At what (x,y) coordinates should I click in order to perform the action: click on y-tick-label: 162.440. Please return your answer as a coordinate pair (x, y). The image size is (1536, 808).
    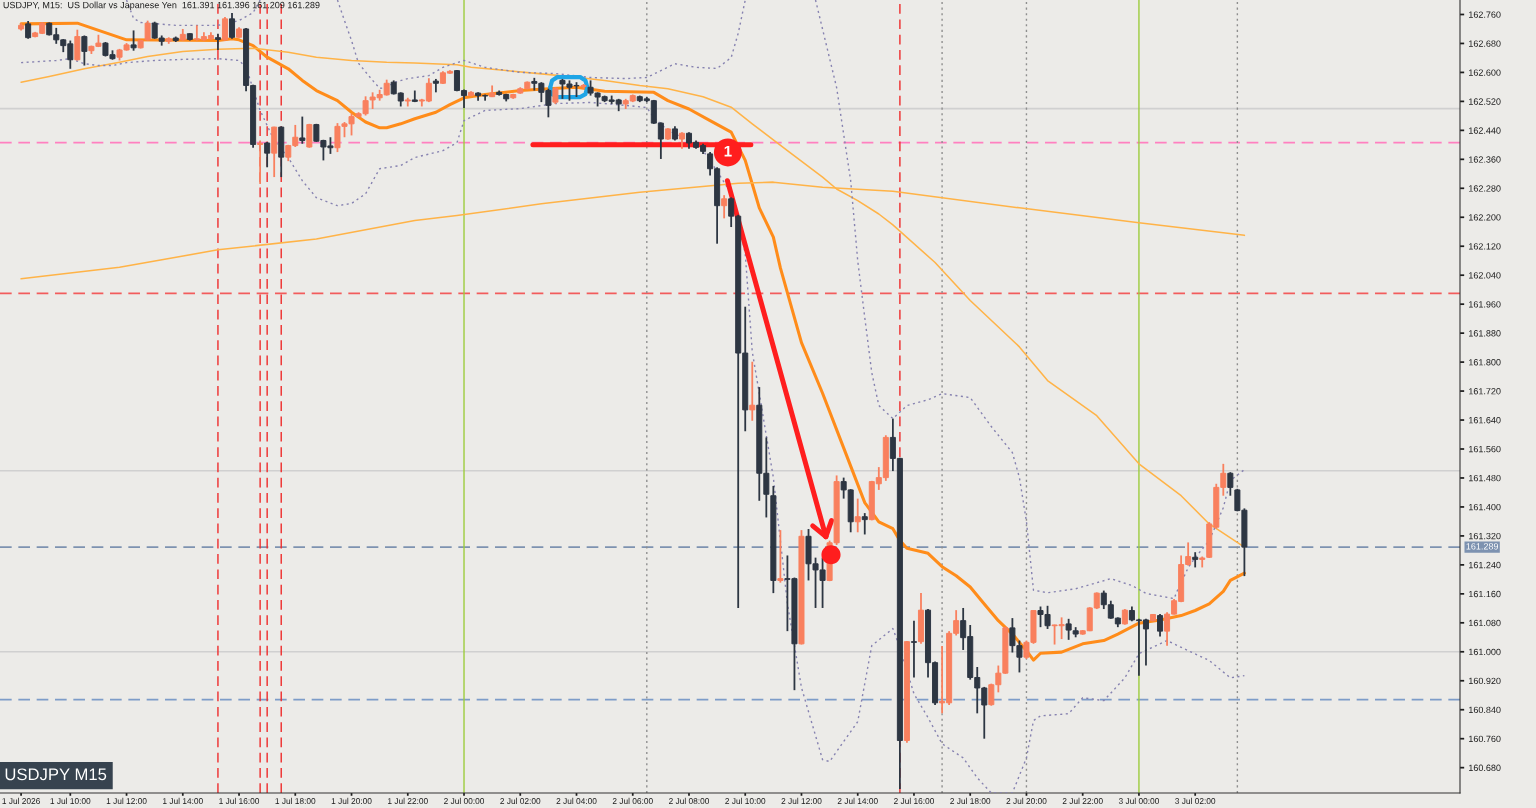
    Looking at the image, I should click on (1485, 130).